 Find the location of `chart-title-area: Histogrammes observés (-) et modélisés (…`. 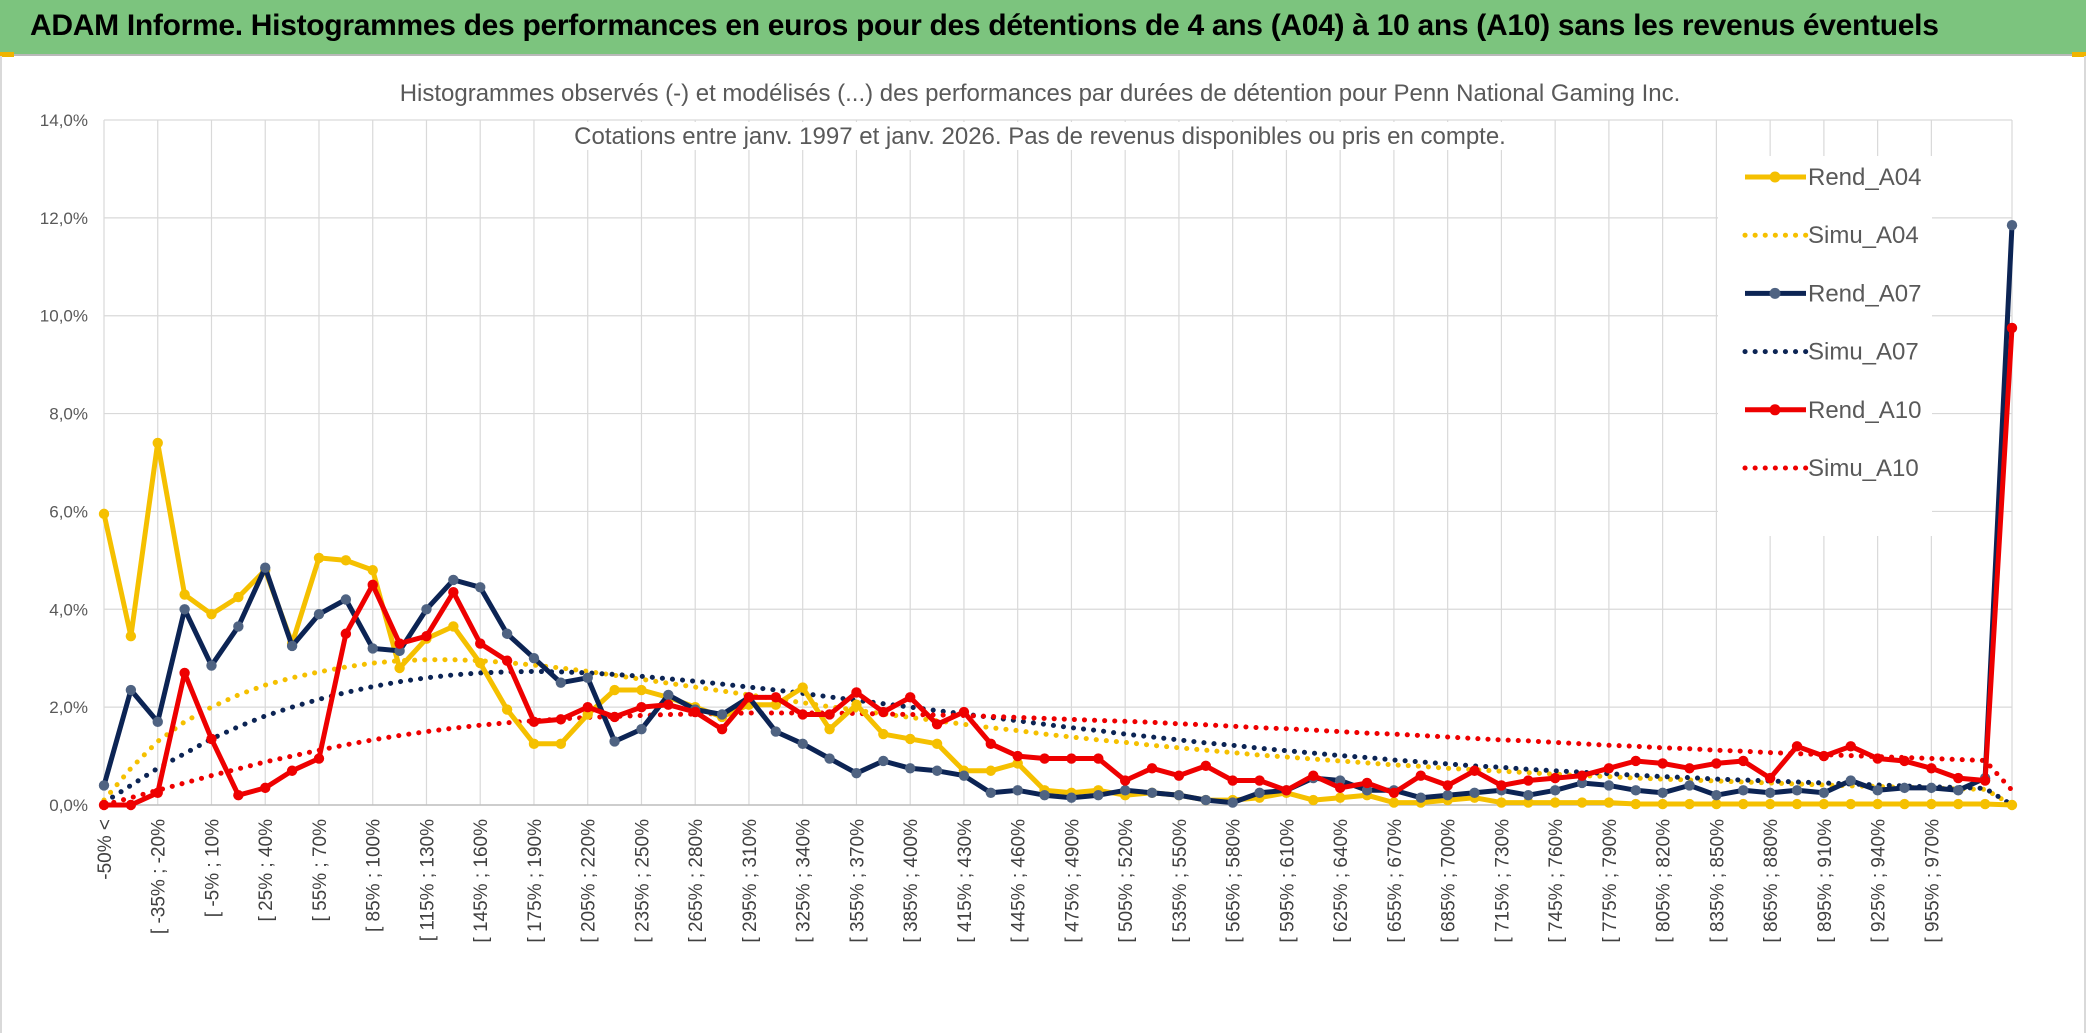

chart-title-area: Histogrammes observés (-) et modélisés (… is located at coordinates (1040, 114).